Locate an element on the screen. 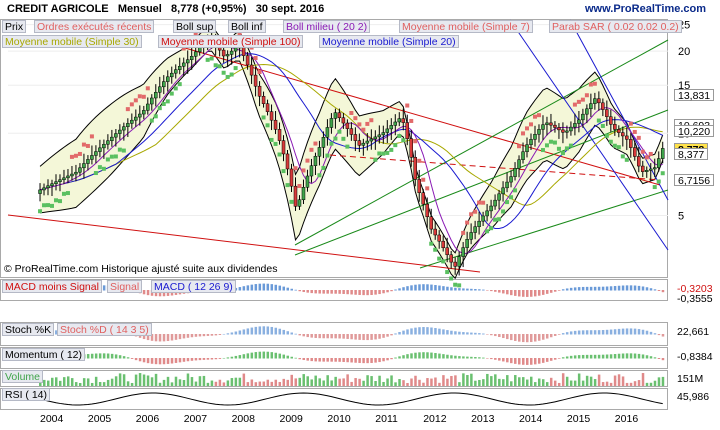  stoch-label: Stoch %K is located at coordinates (28, 329).